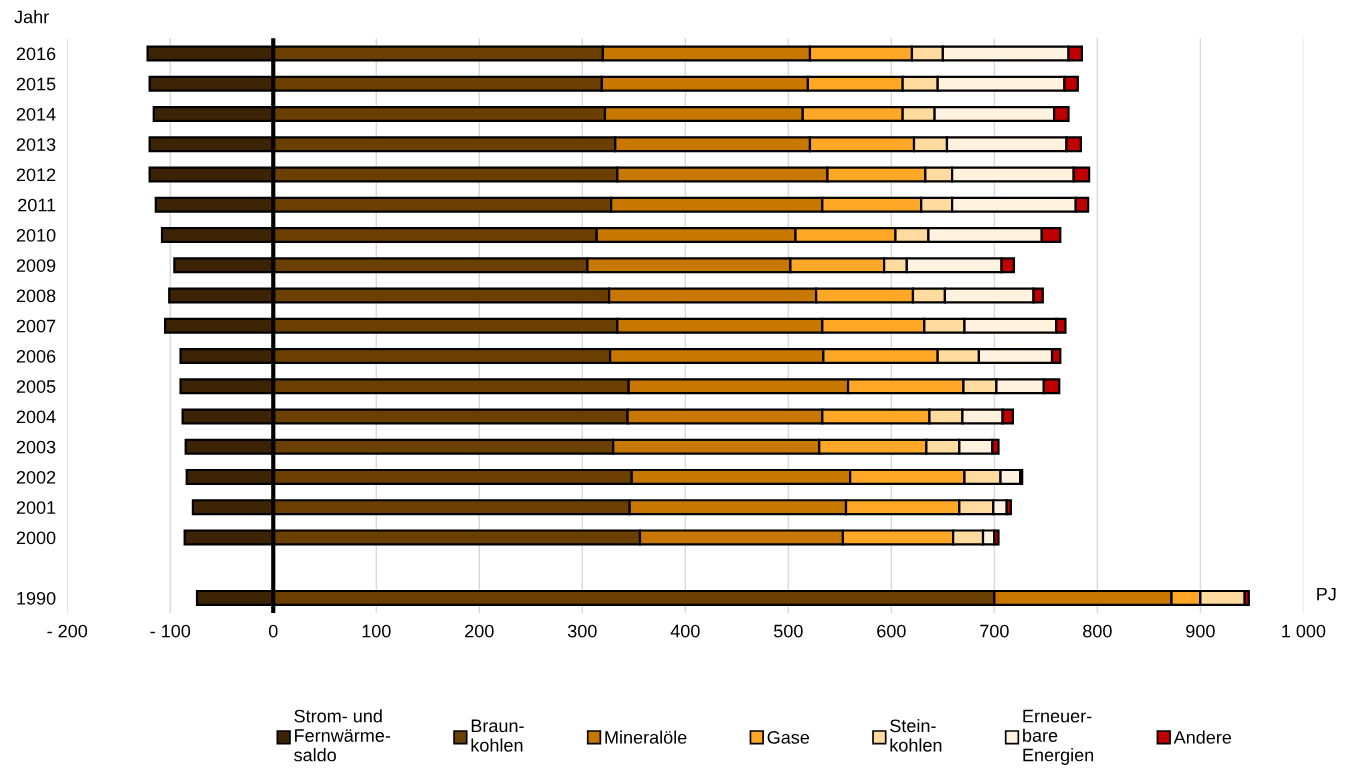 The height and width of the screenshot is (783, 1372). I want to click on y-tick-label: 2010, so click(36, 235).